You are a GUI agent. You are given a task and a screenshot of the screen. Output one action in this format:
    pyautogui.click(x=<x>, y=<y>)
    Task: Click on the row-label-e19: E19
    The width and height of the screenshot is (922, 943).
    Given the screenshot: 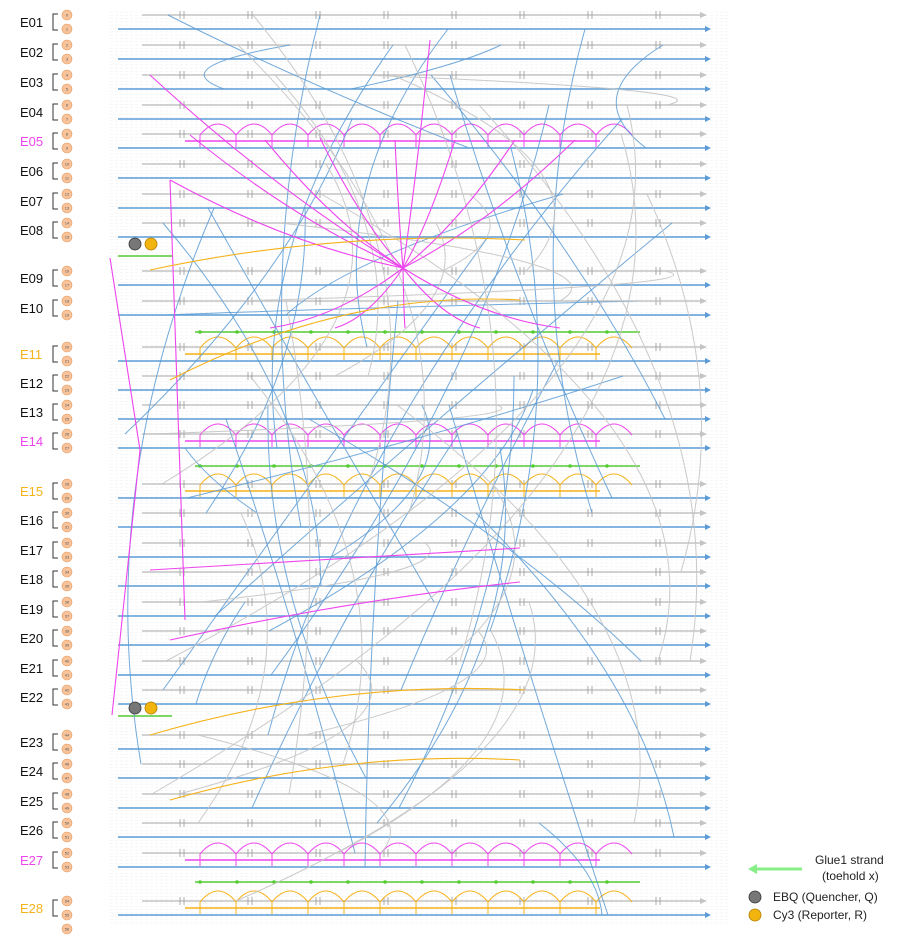 What is the action you would take?
    pyautogui.click(x=31, y=609)
    